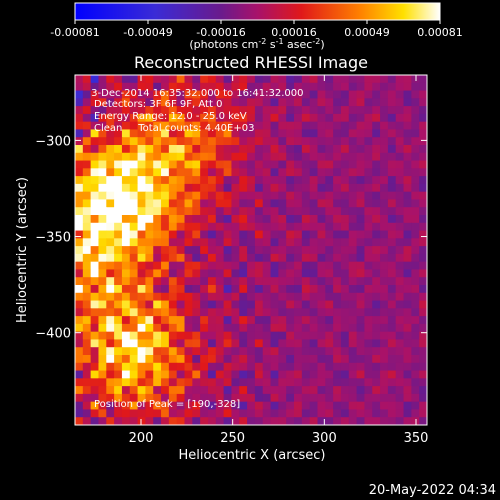 Image resolution: width=500 pixels, height=500 pixels. Describe the element at coordinates (22, 250) in the screenshot. I see `y-axis-label: Heliocentric Y (arcsec)` at that location.